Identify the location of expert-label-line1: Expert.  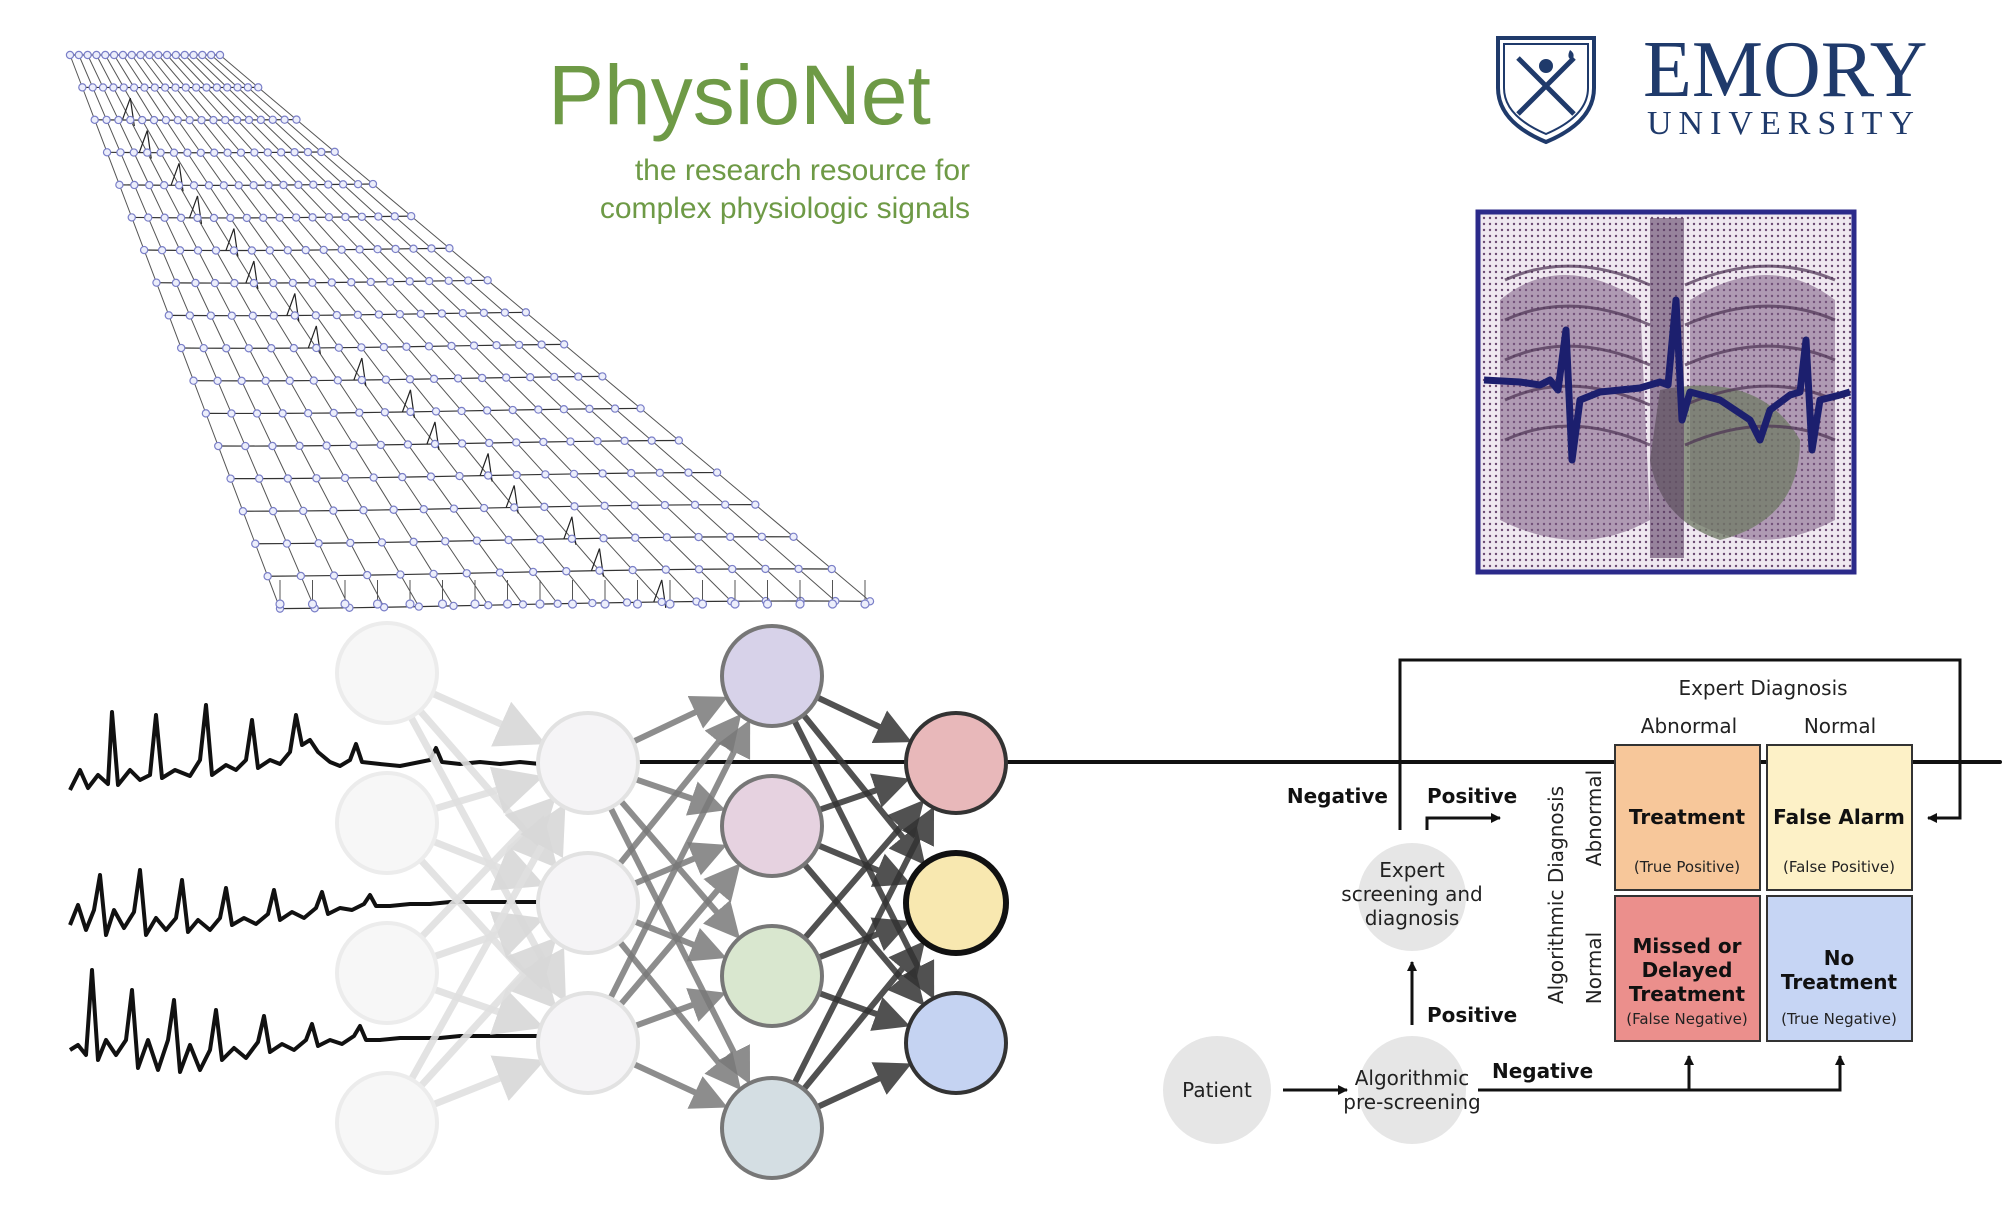
(1412, 870).